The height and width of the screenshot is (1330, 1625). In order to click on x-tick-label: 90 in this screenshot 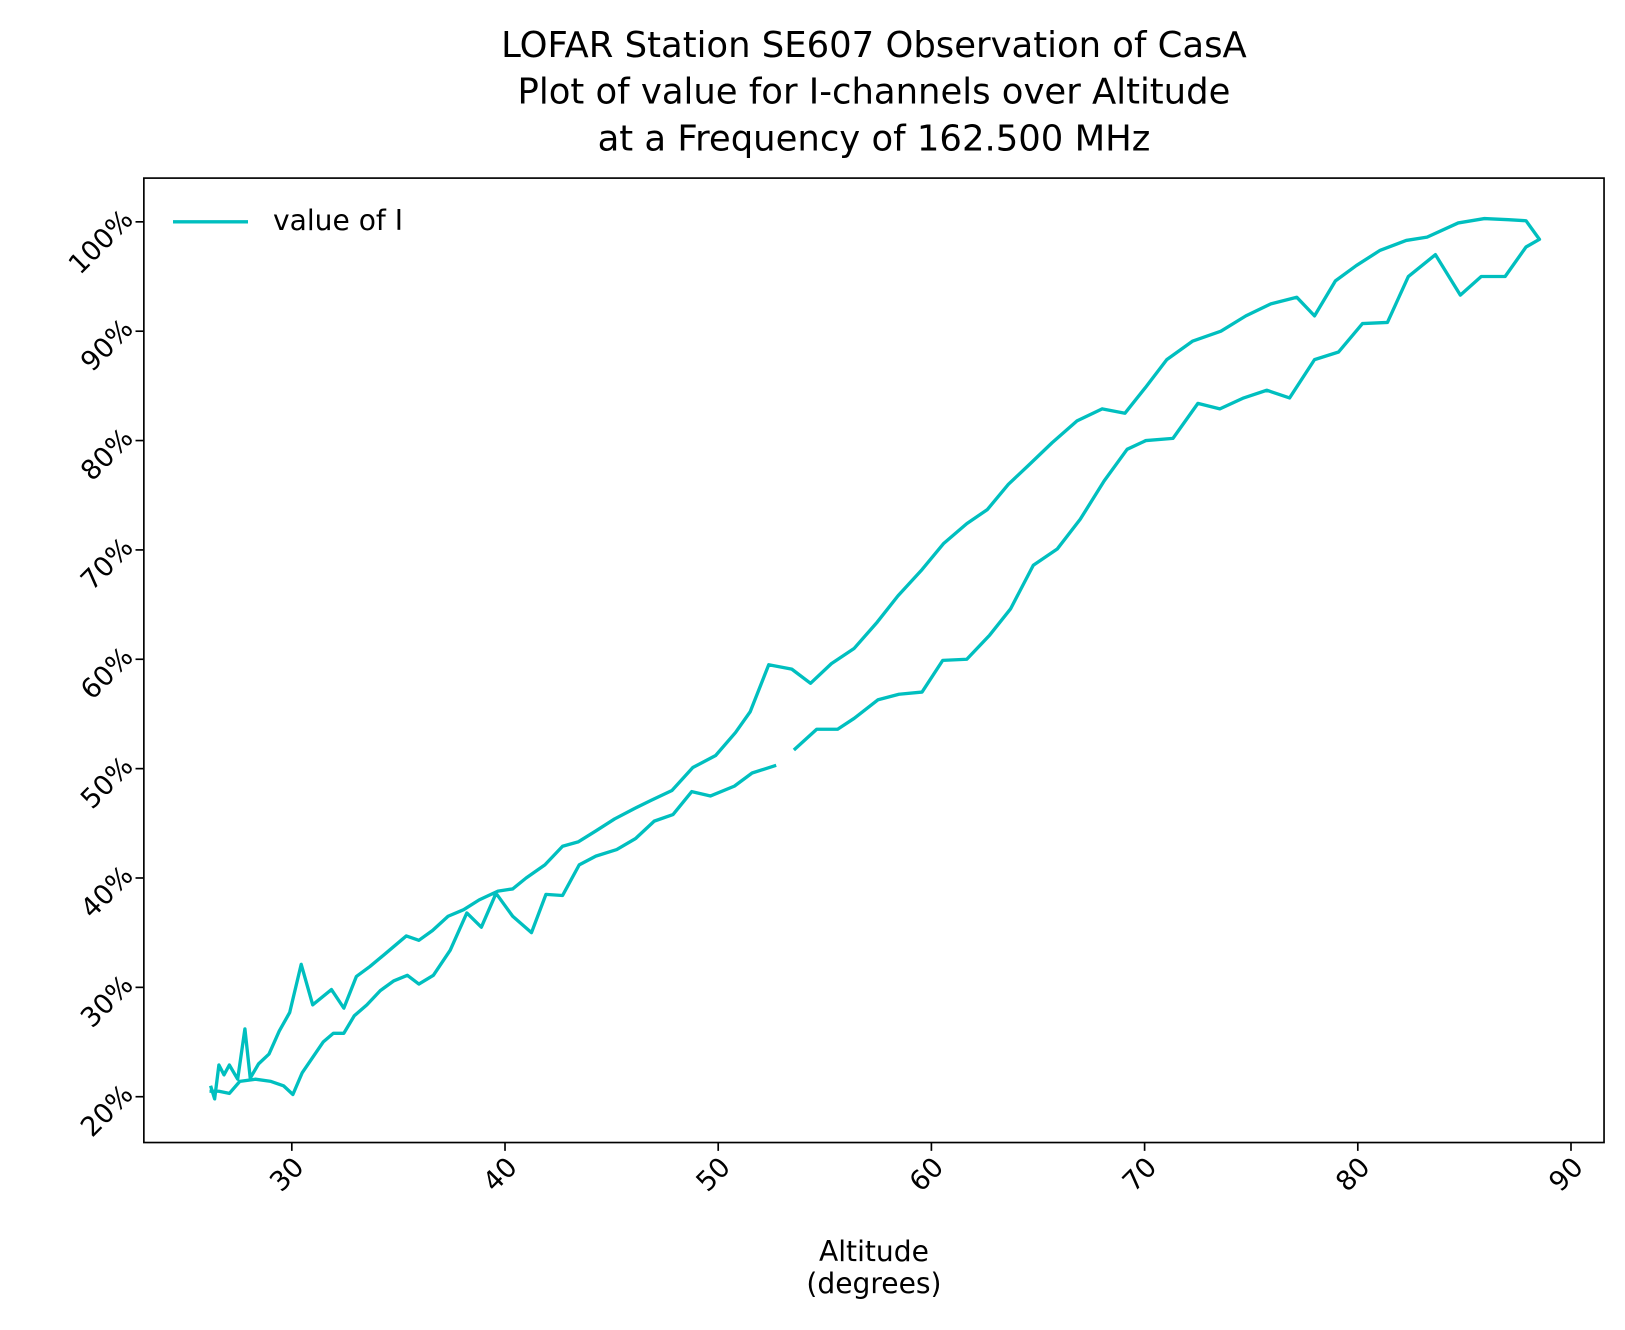, I will do `click(1566, 1175)`.